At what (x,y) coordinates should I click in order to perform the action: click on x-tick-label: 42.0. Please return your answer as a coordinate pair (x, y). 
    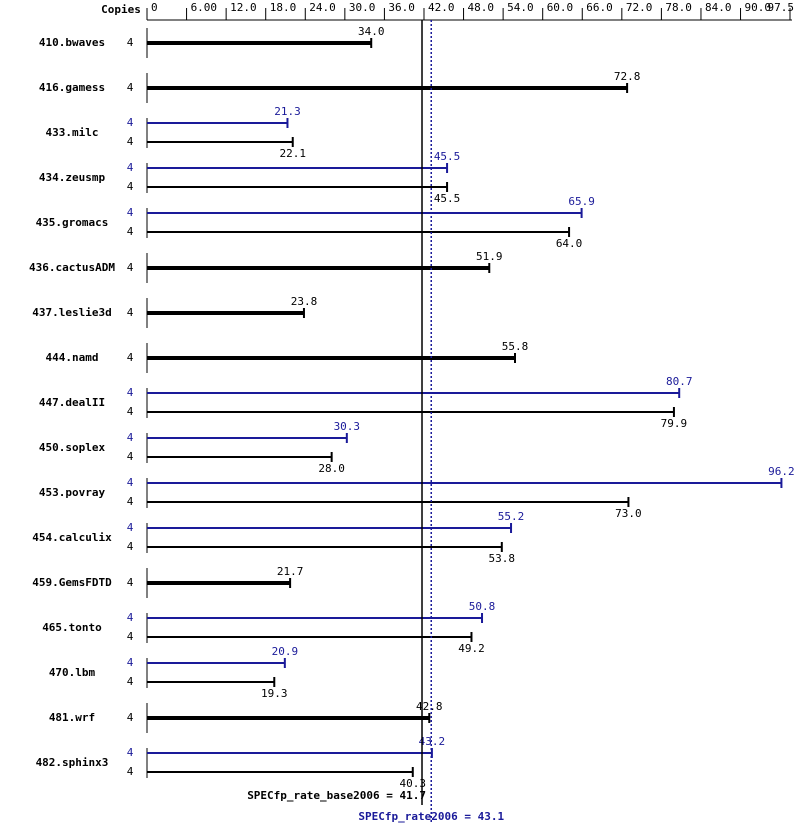
    Looking at the image, I should click on (441, 7).